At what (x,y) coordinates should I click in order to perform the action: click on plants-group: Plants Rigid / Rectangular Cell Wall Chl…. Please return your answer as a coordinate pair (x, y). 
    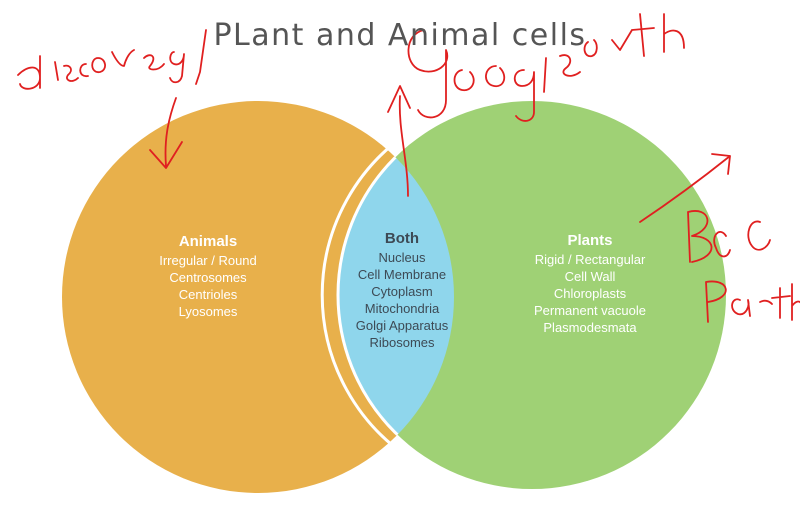
    Looking at the image, I should click on (590, 284).